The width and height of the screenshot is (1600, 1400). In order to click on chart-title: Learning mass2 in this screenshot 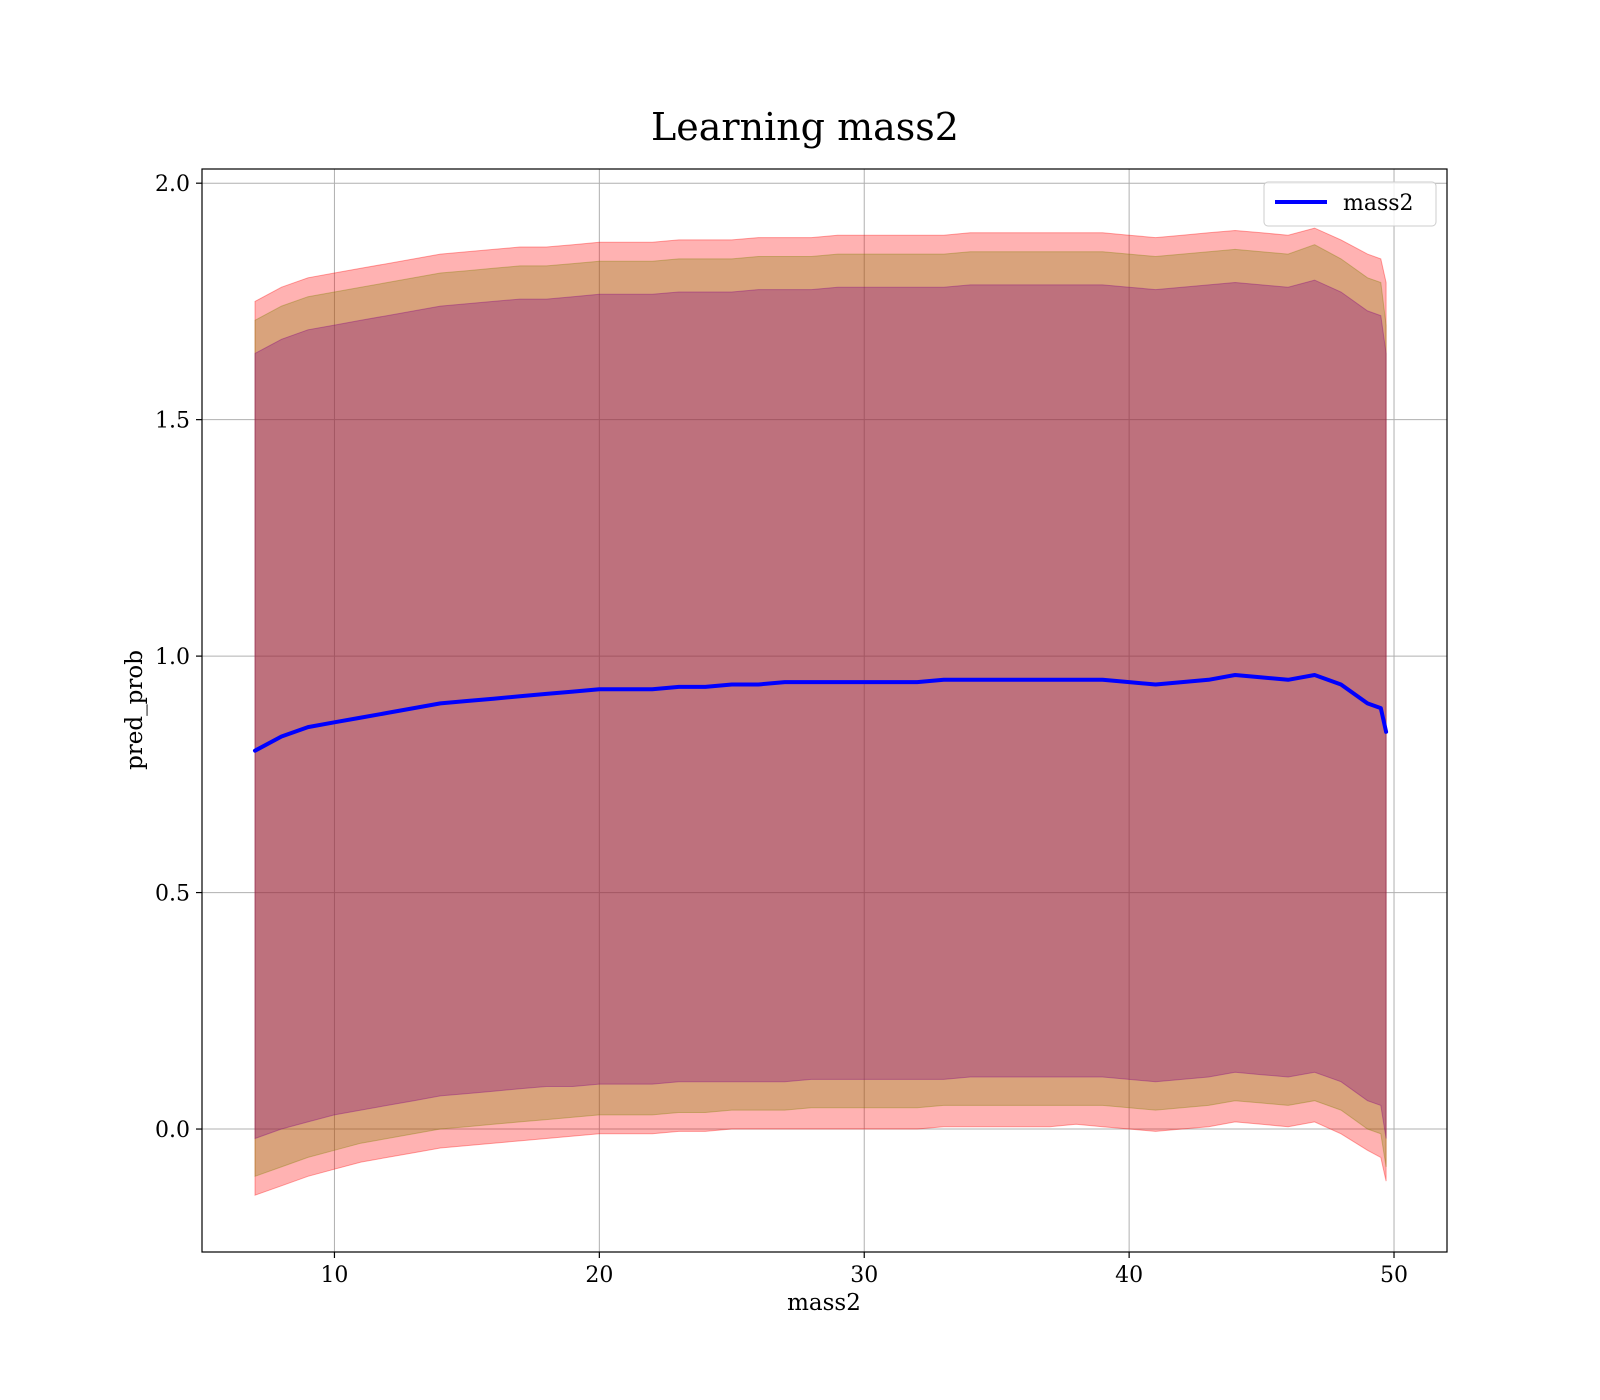, I will do `click(805, 127)`.